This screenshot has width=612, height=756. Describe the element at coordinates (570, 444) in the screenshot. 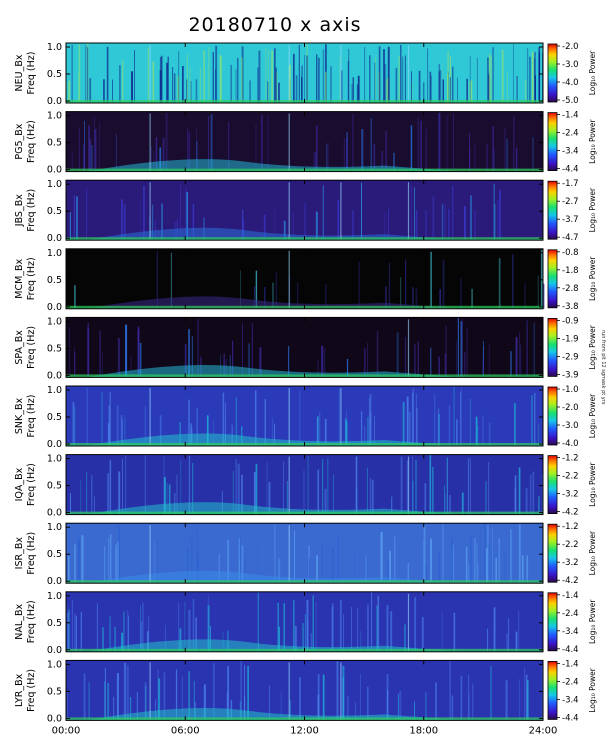

I see `colorbar-tick-label: -4.0` at that location.